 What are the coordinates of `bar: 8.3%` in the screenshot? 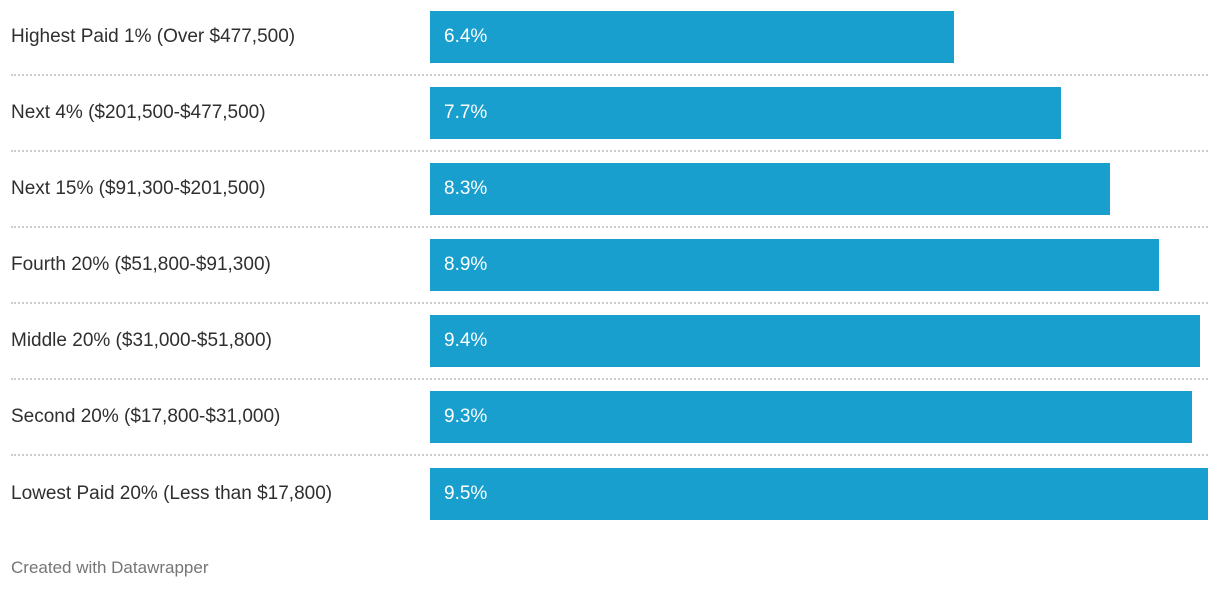 It's located at (770, 189).